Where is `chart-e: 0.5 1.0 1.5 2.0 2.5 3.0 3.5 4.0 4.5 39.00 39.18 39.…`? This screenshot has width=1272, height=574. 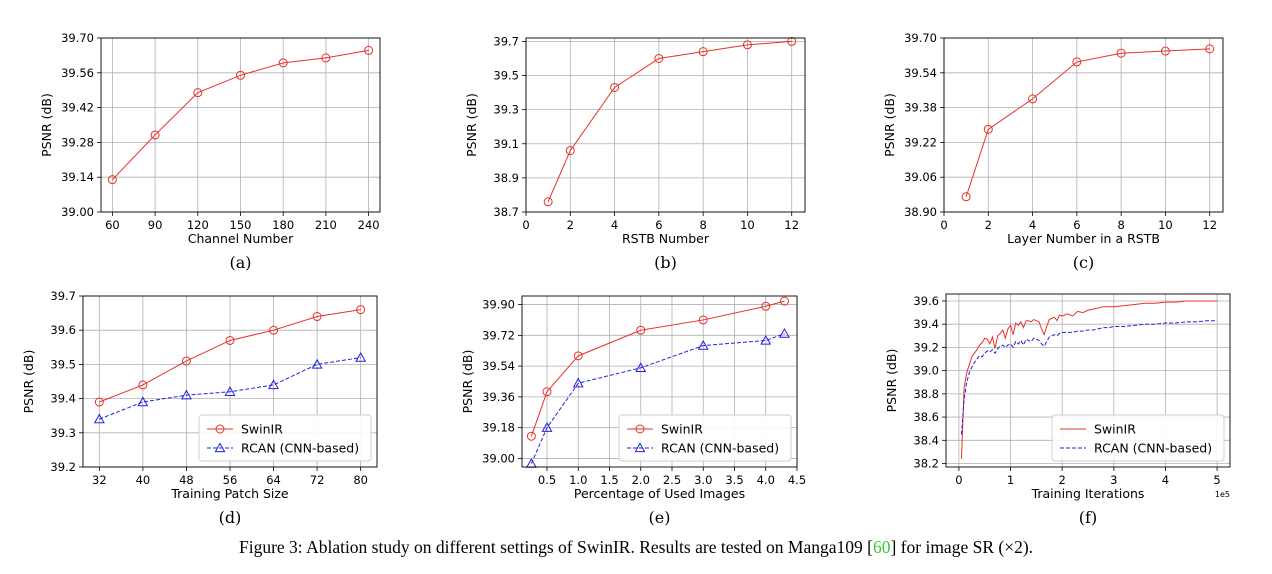 chart-e: 0.5 1.0 1.5 2.0 2.5 3.0 3.5 4.0 4.5 39.00 39.18 39.… is located at coordinates (633, 411).